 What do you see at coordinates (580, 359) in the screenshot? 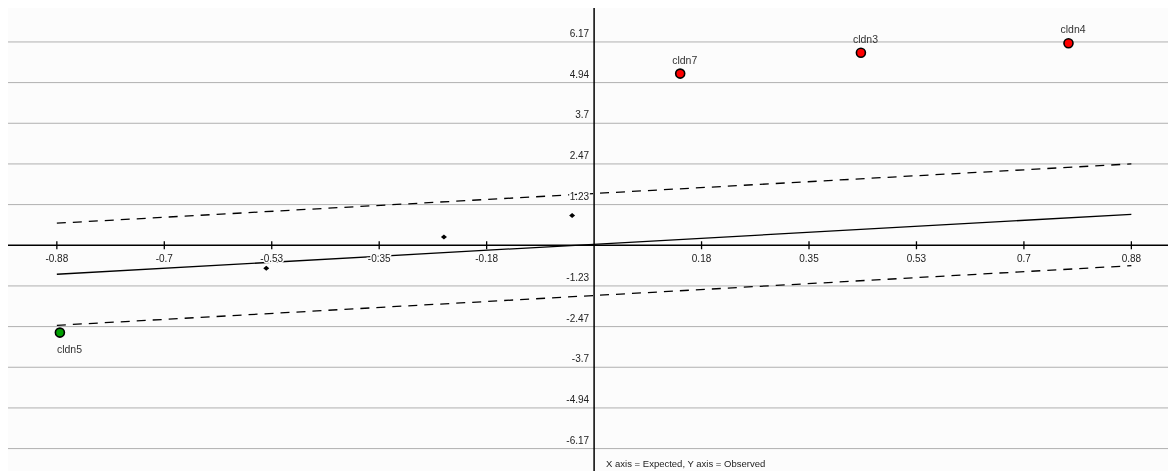
I see `y-tick-label: -3.7` at bounding box center [580, 359].